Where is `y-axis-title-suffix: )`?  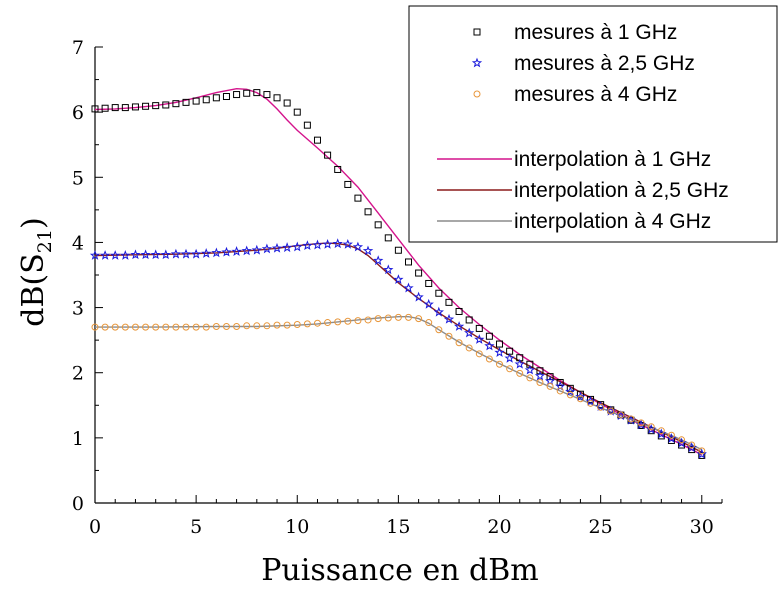
y-axis-title-suffix: ) is located at coordinates (33, 223).